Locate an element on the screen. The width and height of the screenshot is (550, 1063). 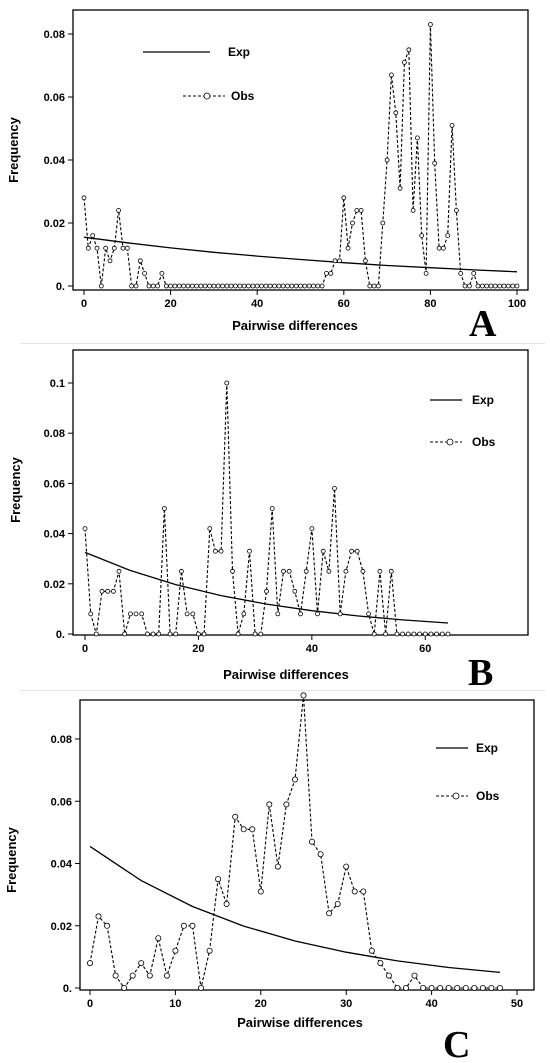
x-axis-label: Pairwise differences is located at coordinates (286, 674).